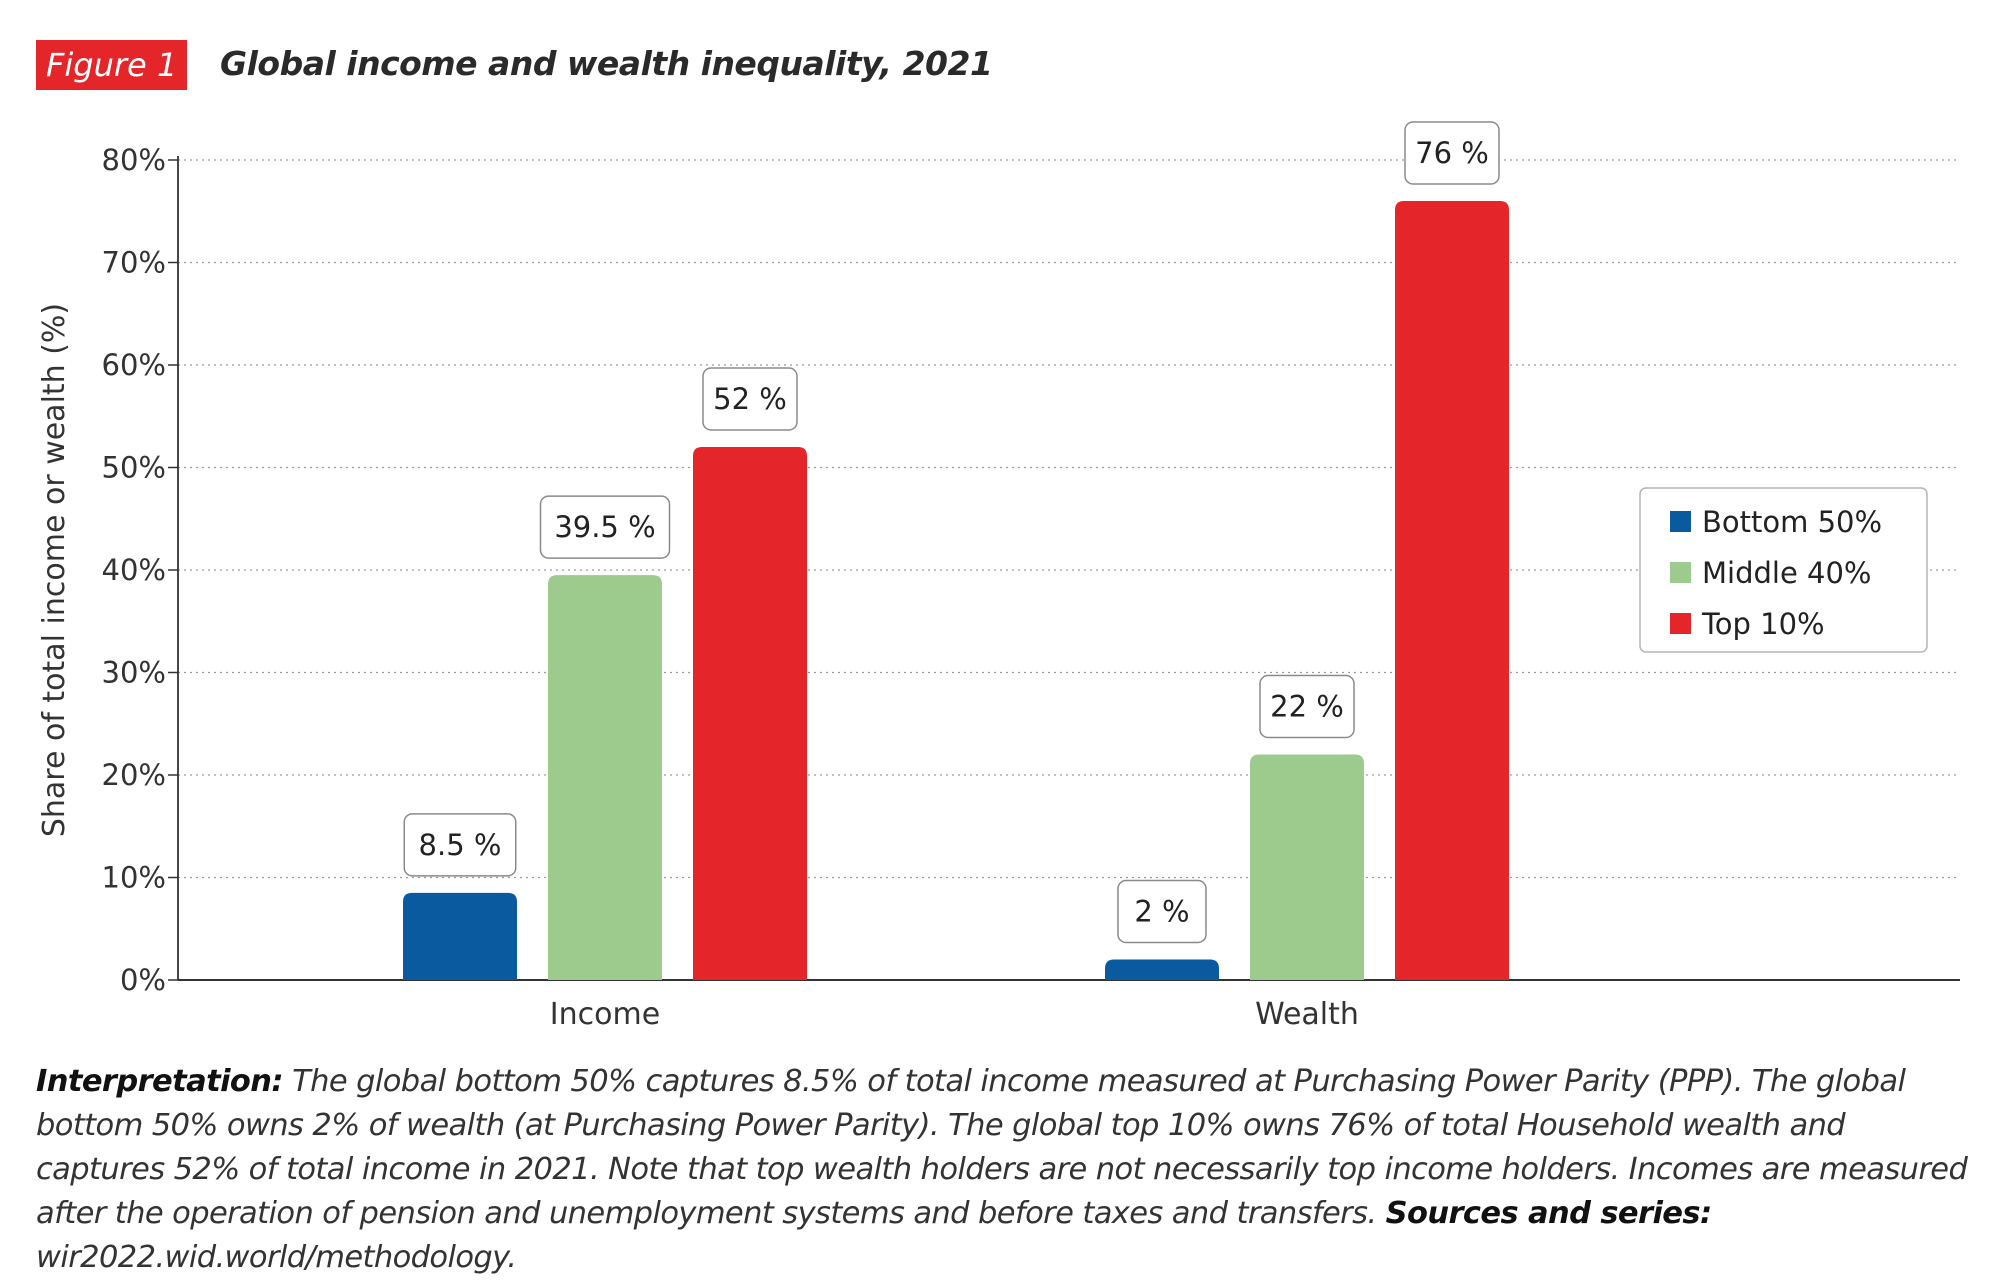  I want to click on legend: Bottom 50% Middle 40% Top 10%, so click(1783, 570).